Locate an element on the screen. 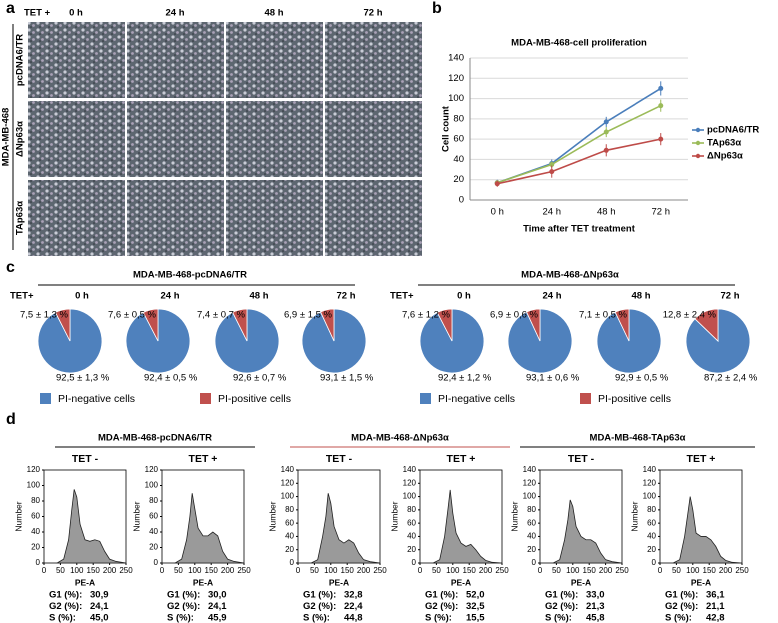  pie-value-label: 87,2 ± 2,4 % is located at coordinates (731, 378).